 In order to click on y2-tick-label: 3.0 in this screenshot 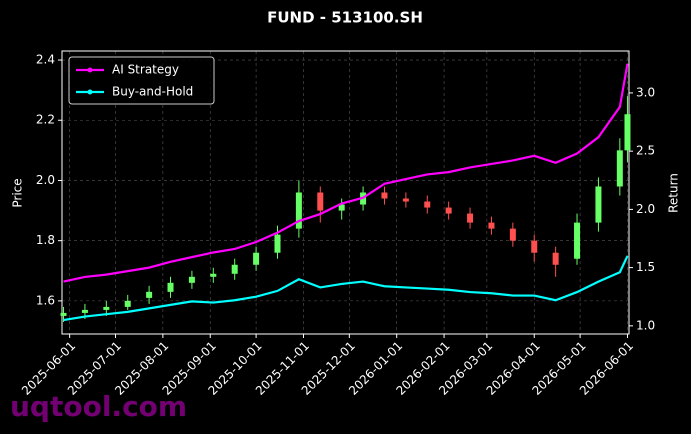, I will do `click(645, 92)`.